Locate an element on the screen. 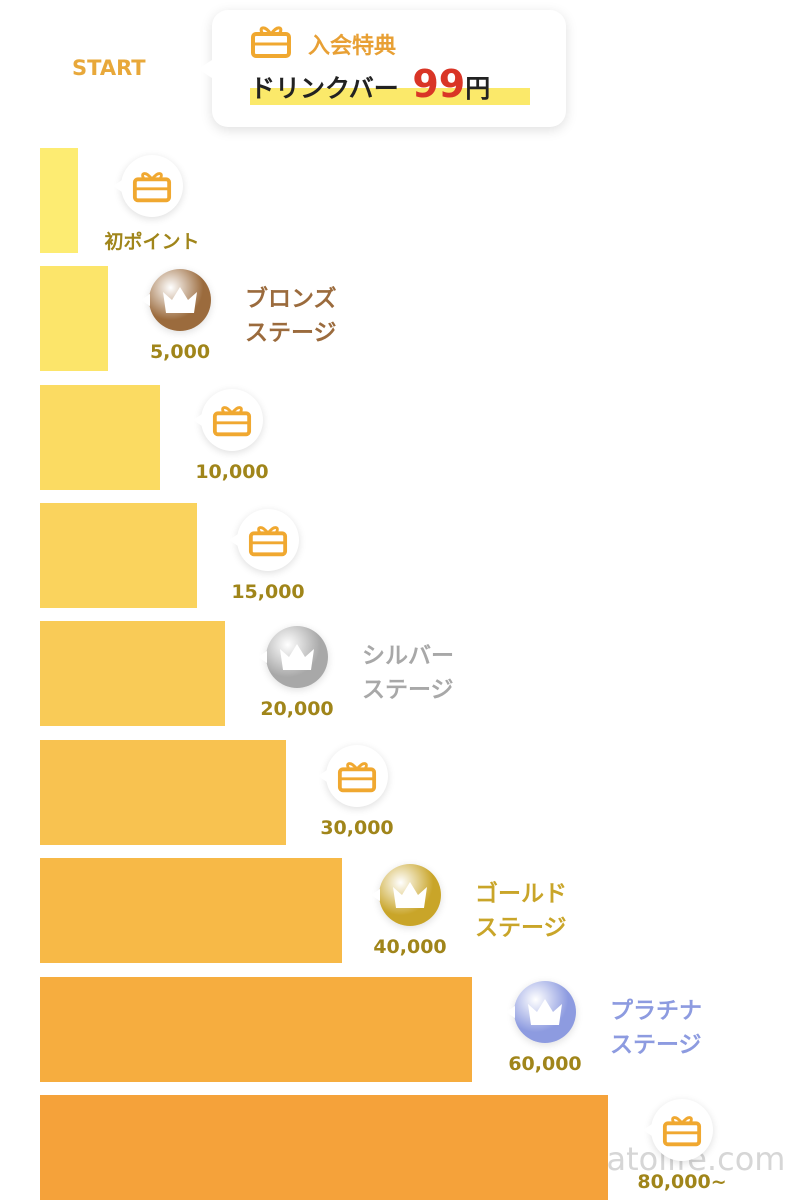  tier-label: 80,000~ is located at coordinates (682, 1182).